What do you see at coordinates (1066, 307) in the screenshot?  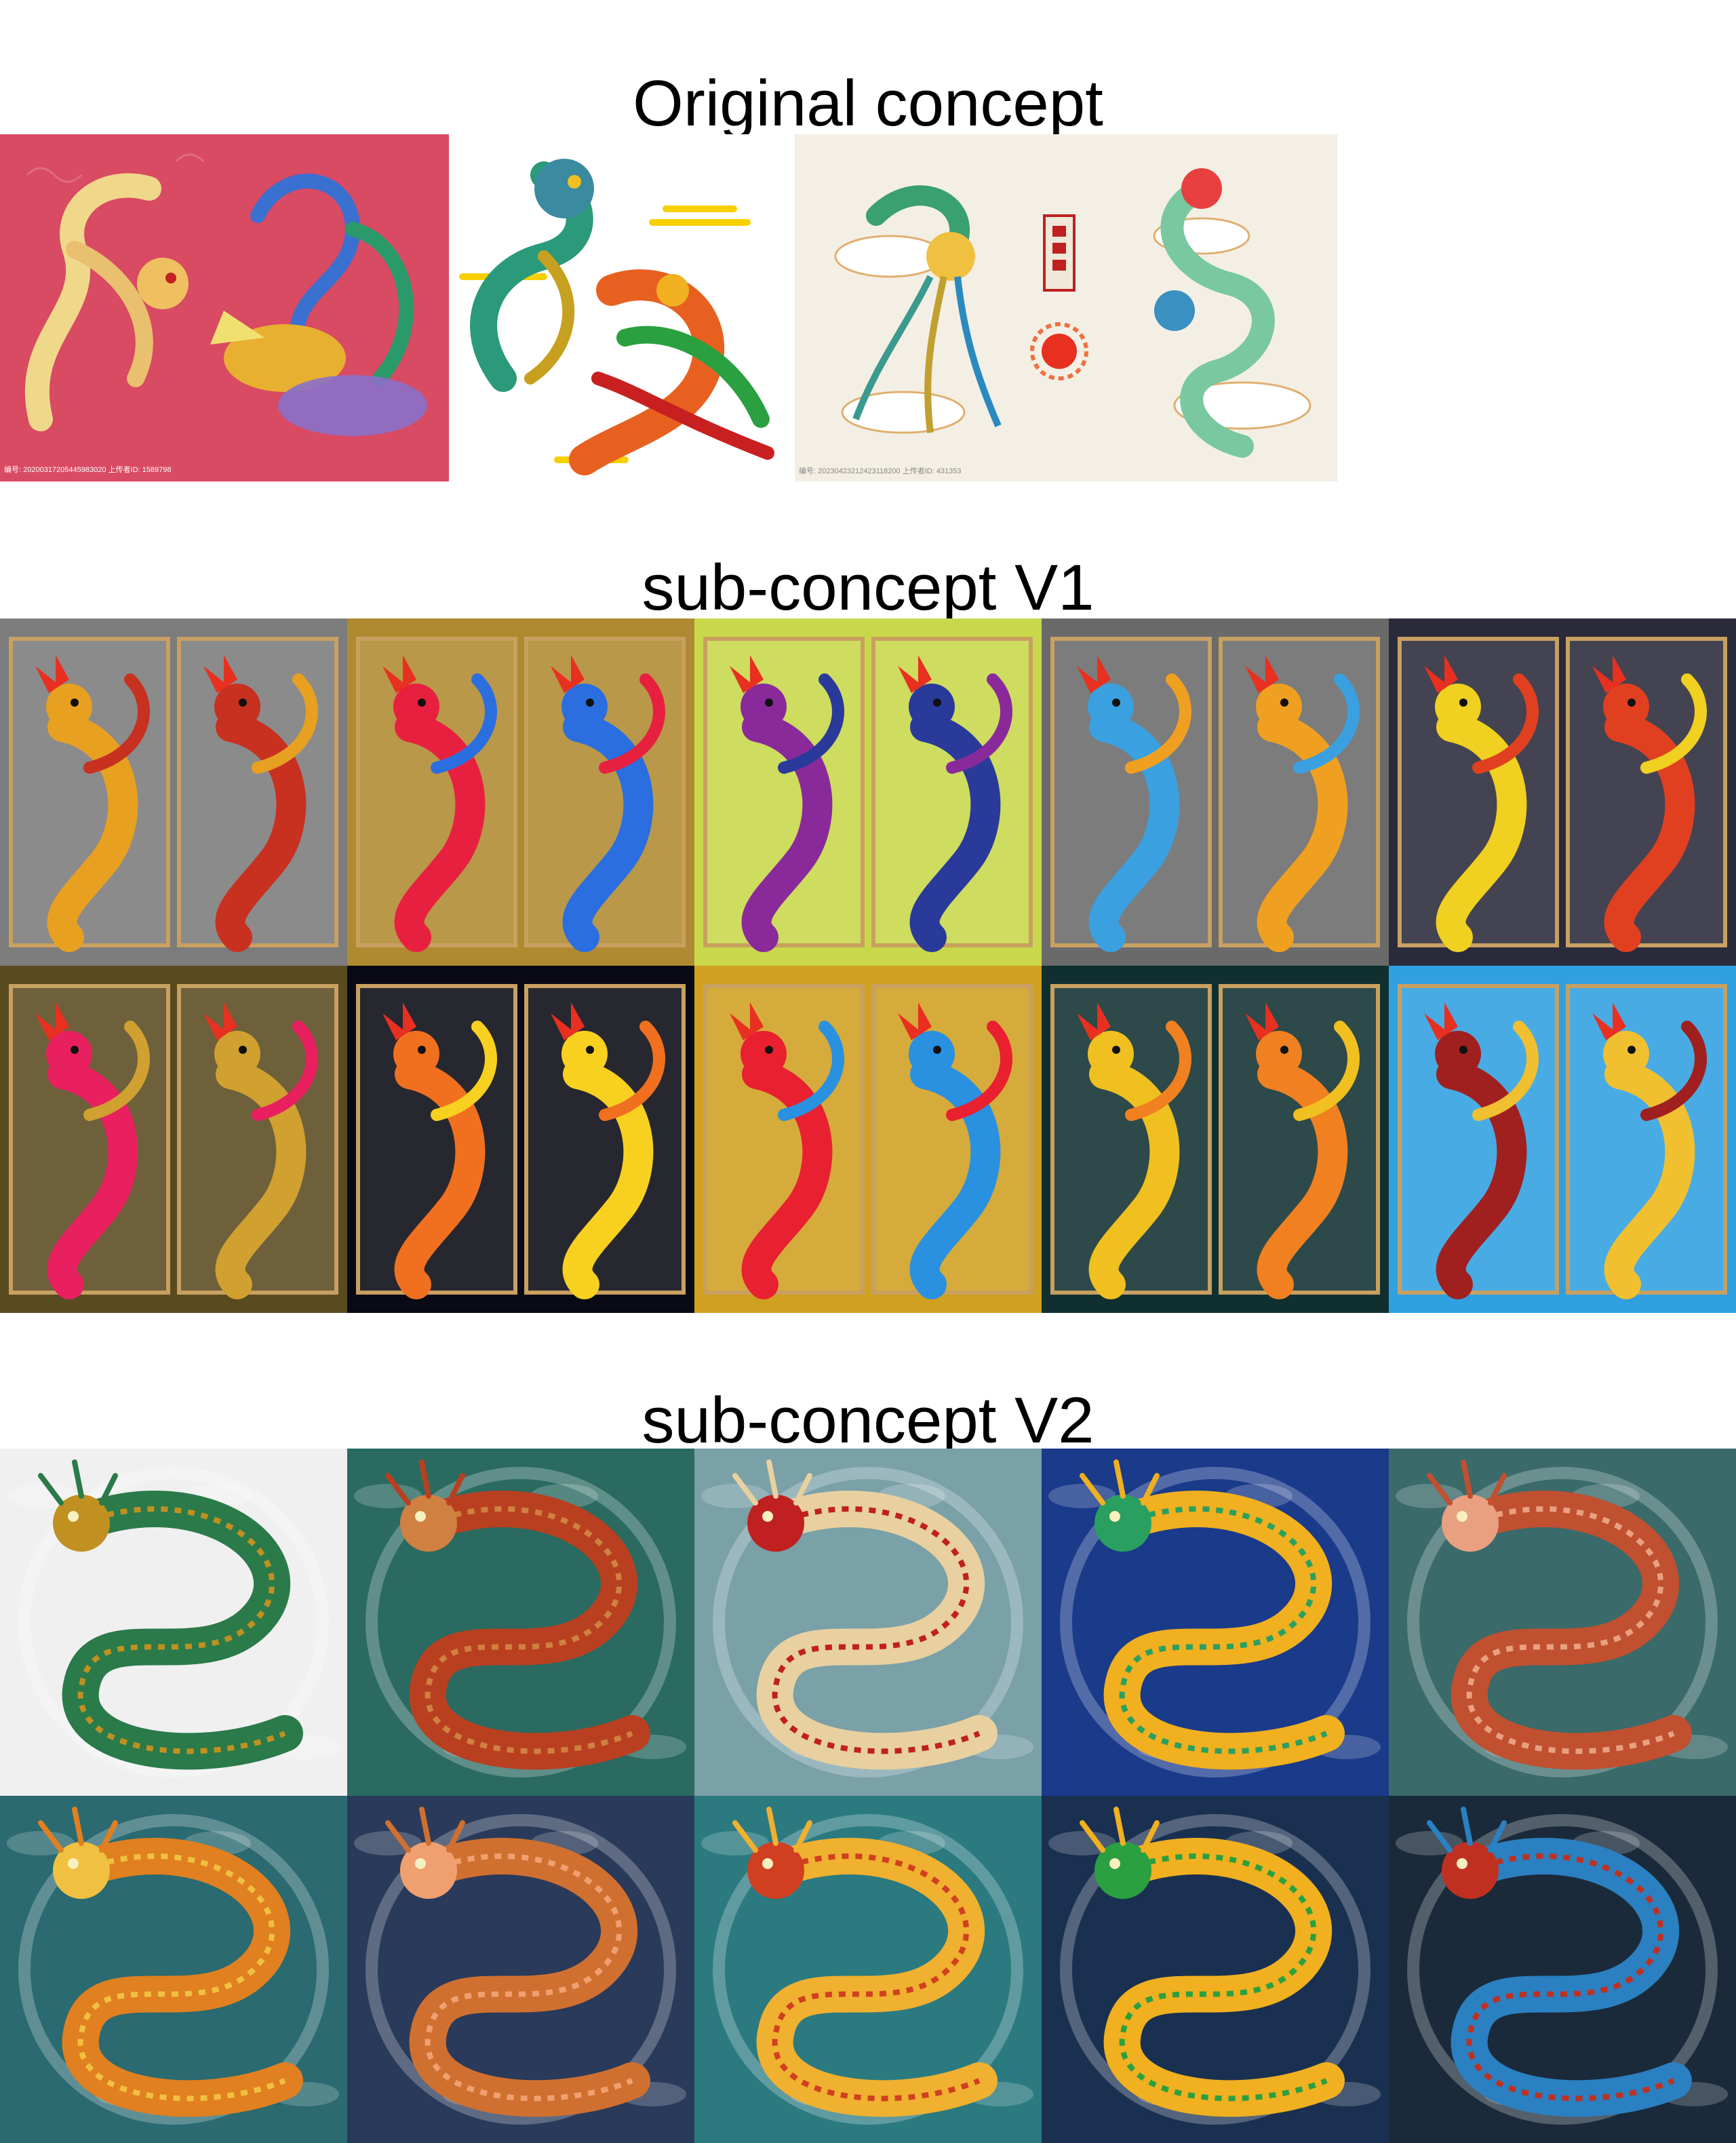 I see `original-image-phoenix-dragon-cream: 编号: 20230423212423118200 上传者ID: 431353` at bounding box center [1066, 307].